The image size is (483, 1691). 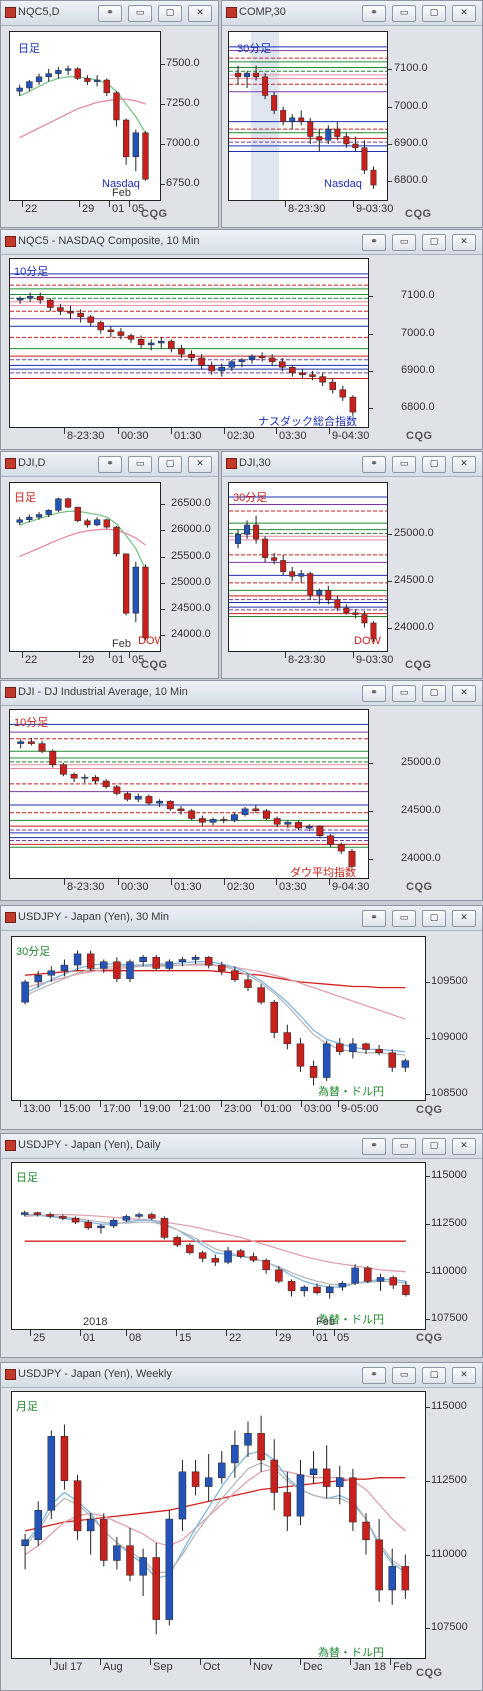 What do you see at coordinates (189, 343) in the screenshot?
I see `plot-area: 10分足 ナスダック総合指数` at bounding box center [189, 343].